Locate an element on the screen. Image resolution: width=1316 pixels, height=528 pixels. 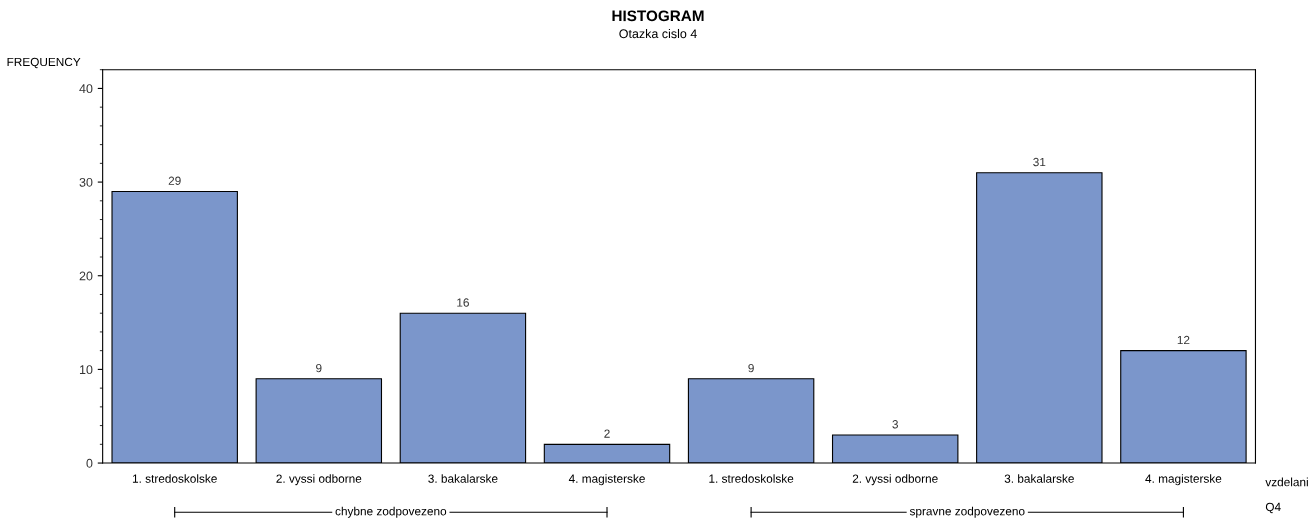
y-tick-label: 10 is located at coordinates (86, 370).